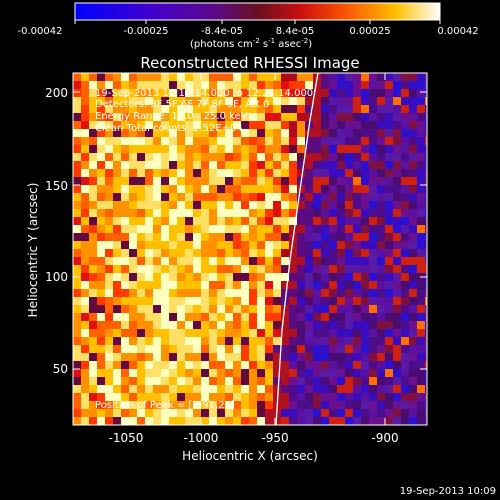  Describe the element at coordinates (257, 11) in the screenshot. I see `colorbar` at that location.